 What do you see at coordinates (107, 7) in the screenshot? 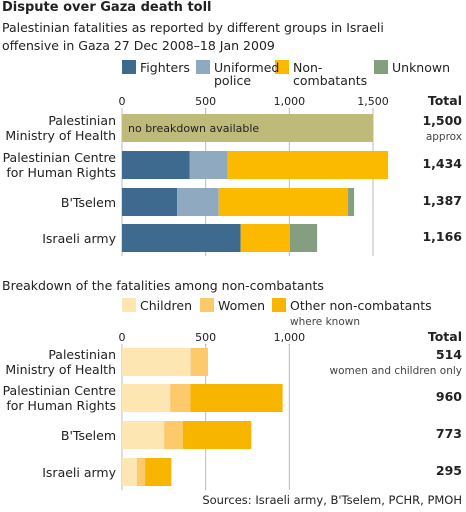
I see `chart-title: Dispute over Gaza death toll` at bounding box center [107, 7].